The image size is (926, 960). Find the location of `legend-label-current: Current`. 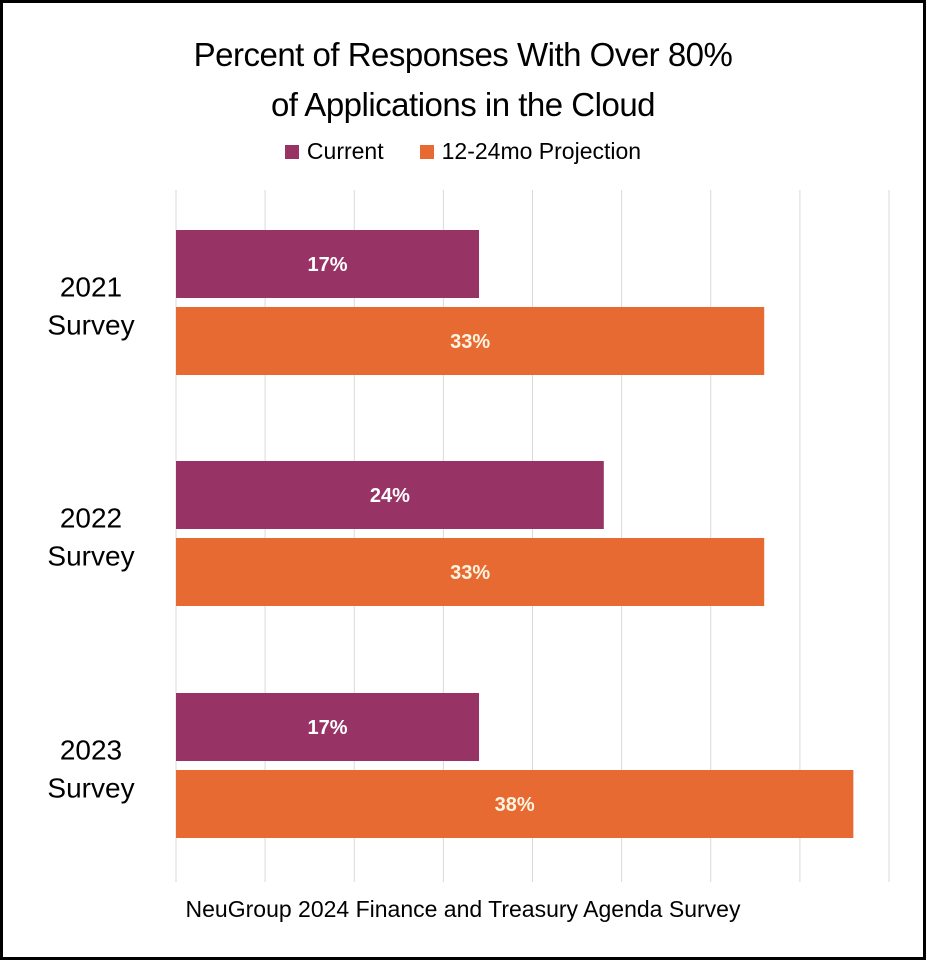

legend-label-current: Current is located at coordinates (345, 151).